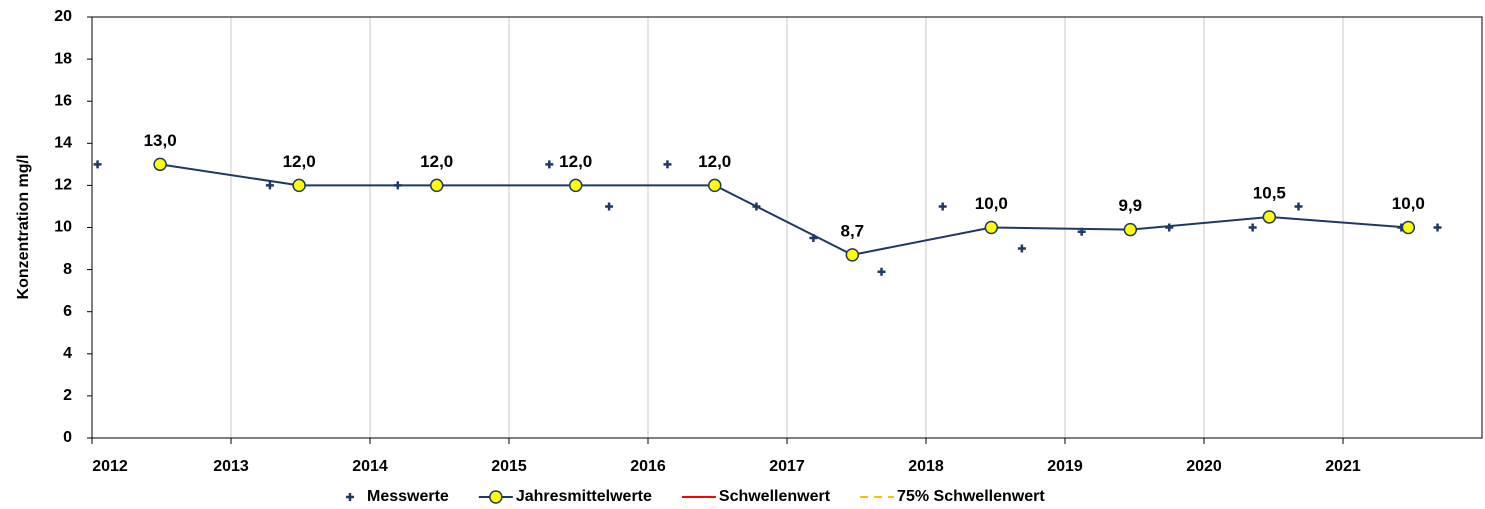  I want to click on y-axis-label: Konzentration mg/l, so click(23, 227).